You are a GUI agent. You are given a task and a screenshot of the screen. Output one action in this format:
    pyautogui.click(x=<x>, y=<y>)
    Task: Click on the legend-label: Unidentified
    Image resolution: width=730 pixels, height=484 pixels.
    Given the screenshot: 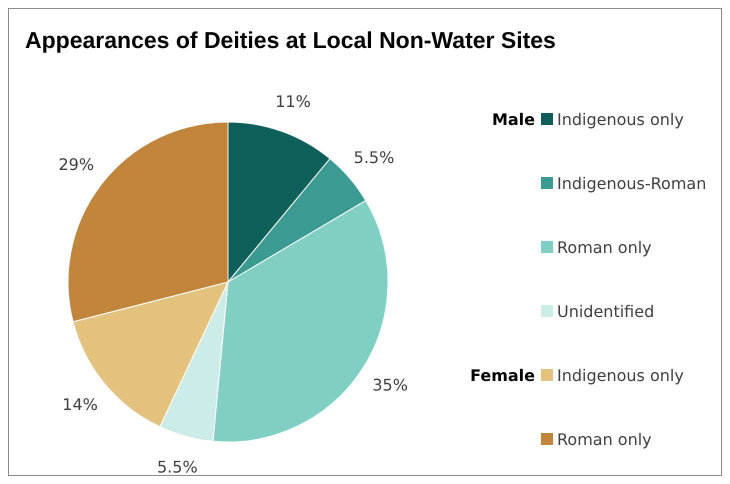 What is the action you would take?
    pyautogui.click(x=605, y=311)
    